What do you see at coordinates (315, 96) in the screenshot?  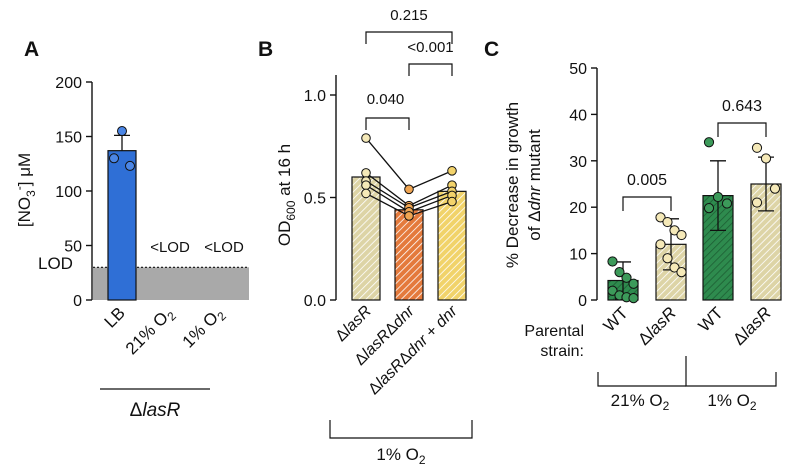 I see `tick-label: 1.0` at bounding box center [315, 96].